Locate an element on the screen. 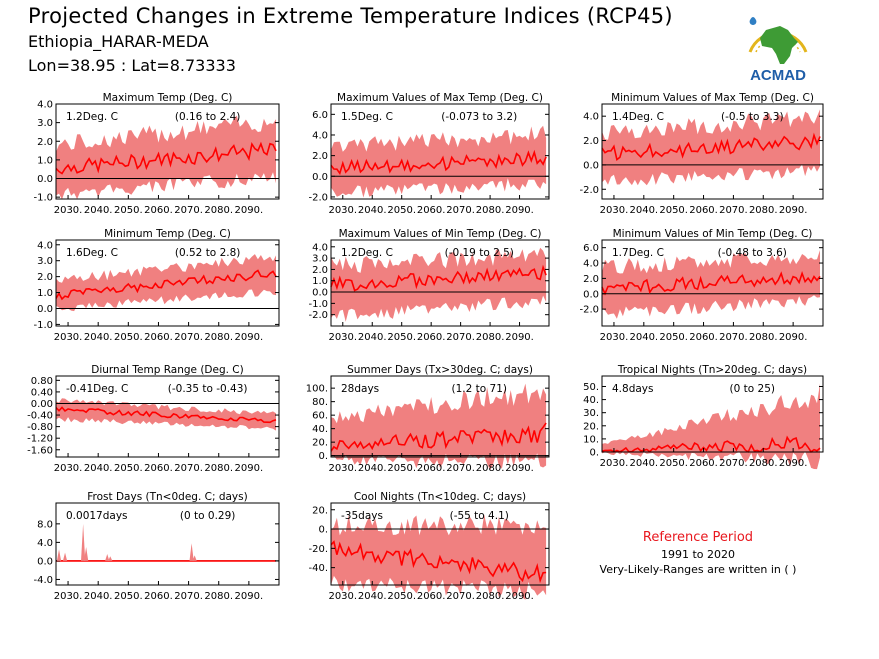  x-tick-label-8-0: 2030. is located at coordinates (614, 463).